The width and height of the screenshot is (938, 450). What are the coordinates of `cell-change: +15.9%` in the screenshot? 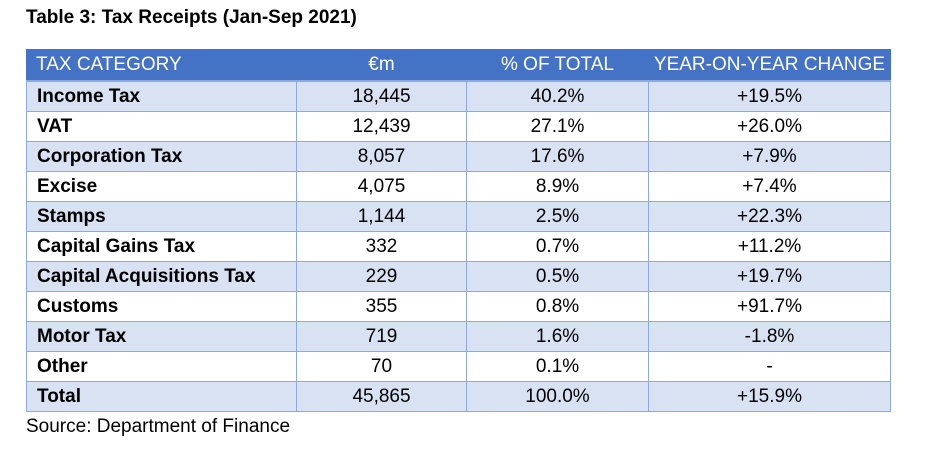 It's located at (769, 396).